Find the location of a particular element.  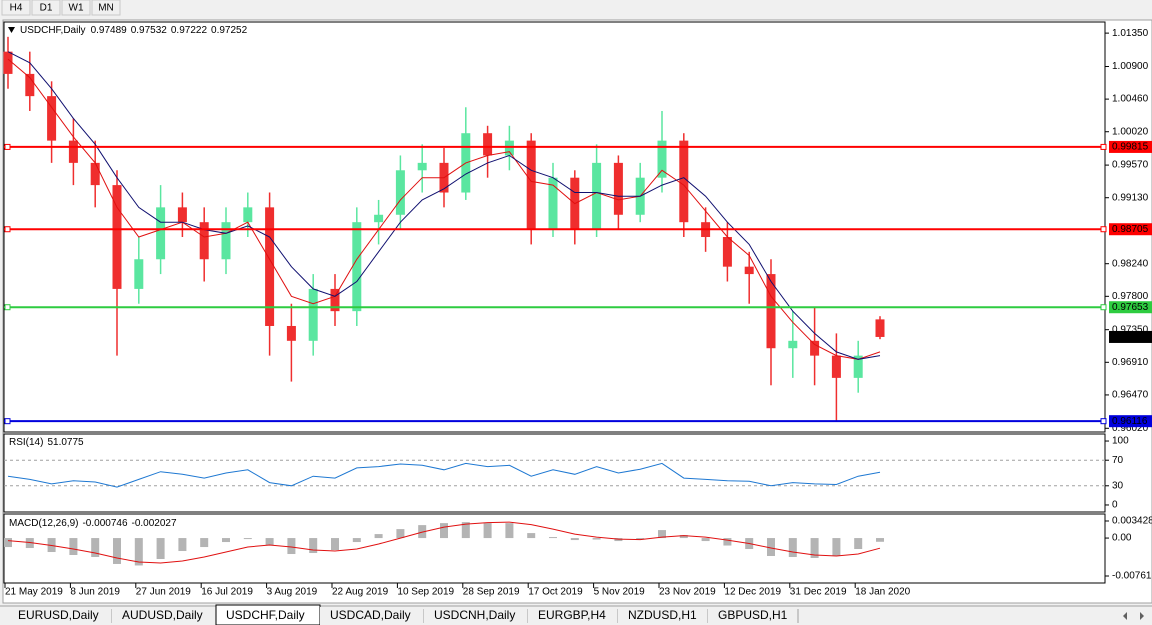

tab-label: EURGBP,H4 is located at coordinates (572, 615).